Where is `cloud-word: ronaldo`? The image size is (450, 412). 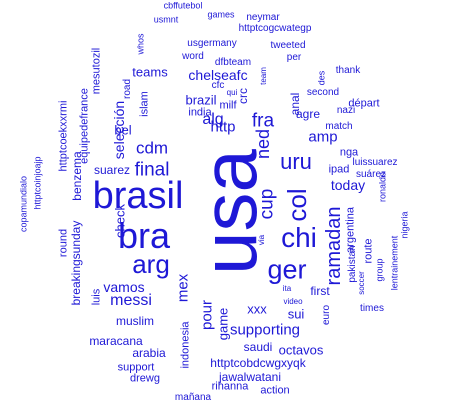 cloud-word: ronaldo is located at coordinates (382, 187).